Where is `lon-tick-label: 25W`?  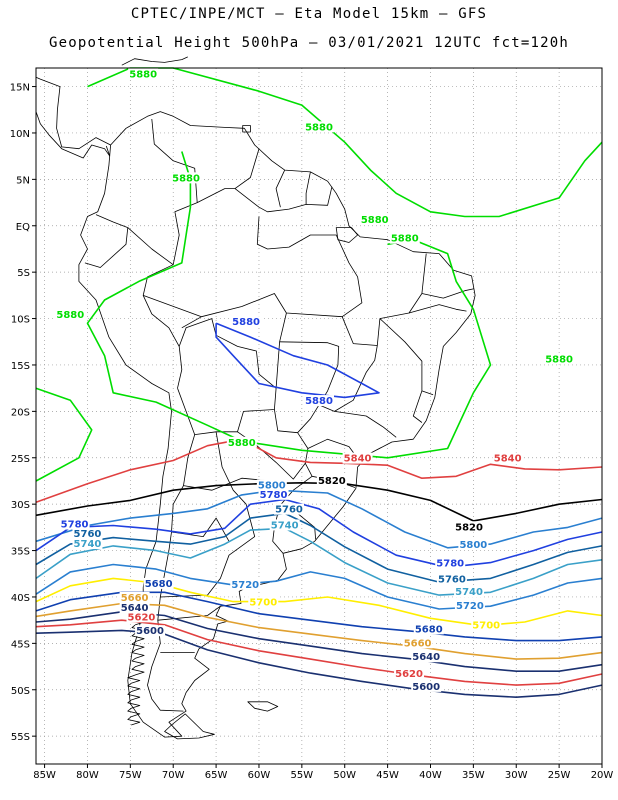 lon-tick-label: 25W is located at coordinates (559, 775).